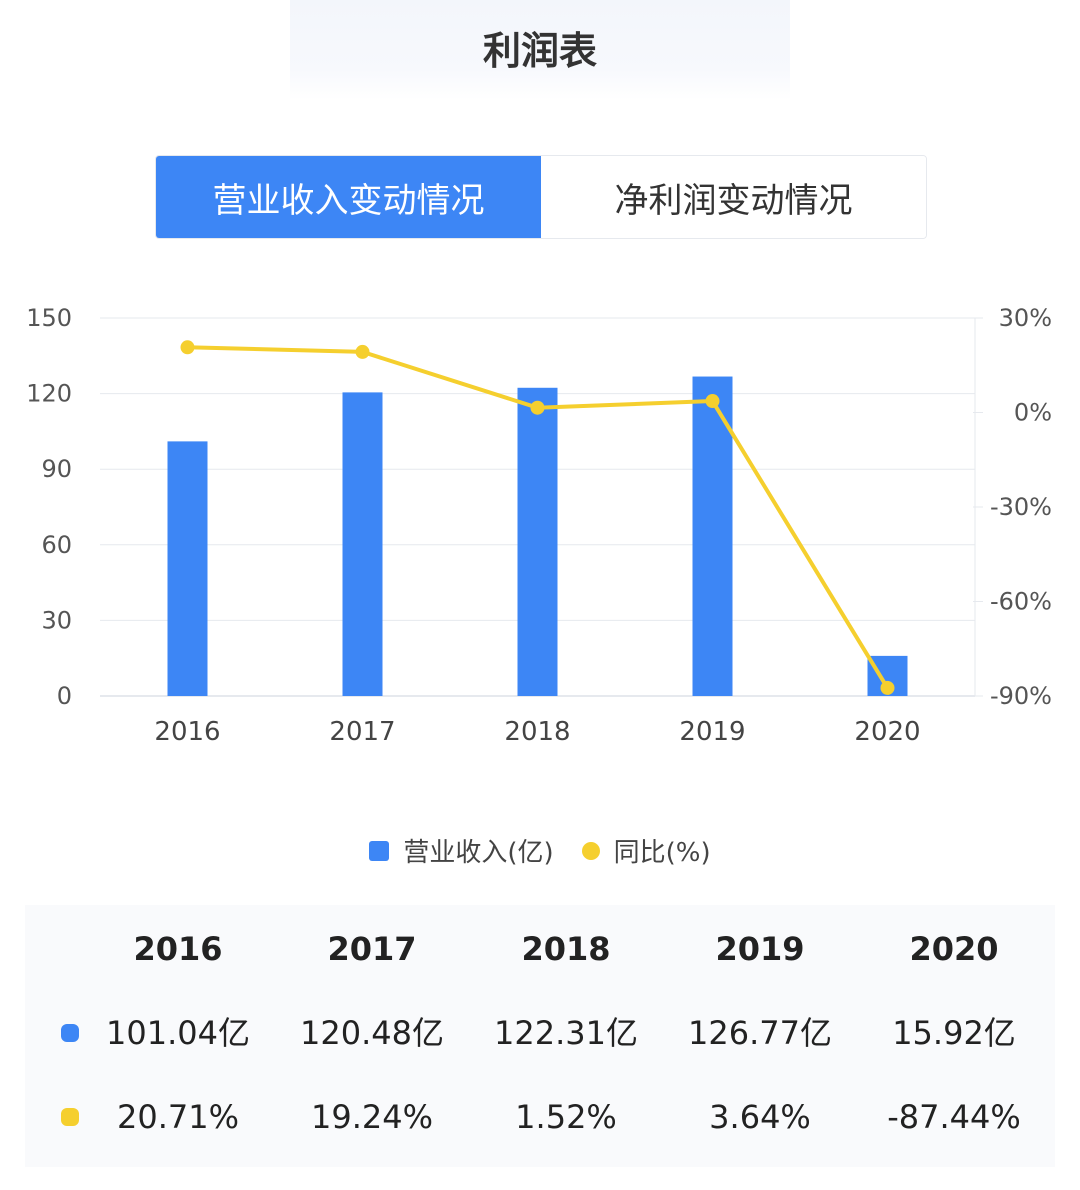  What do you see at coordinates (566, 1117) in the screenshot?
I see `table-cell: 1.52%` at bounding box center [566, 1117].